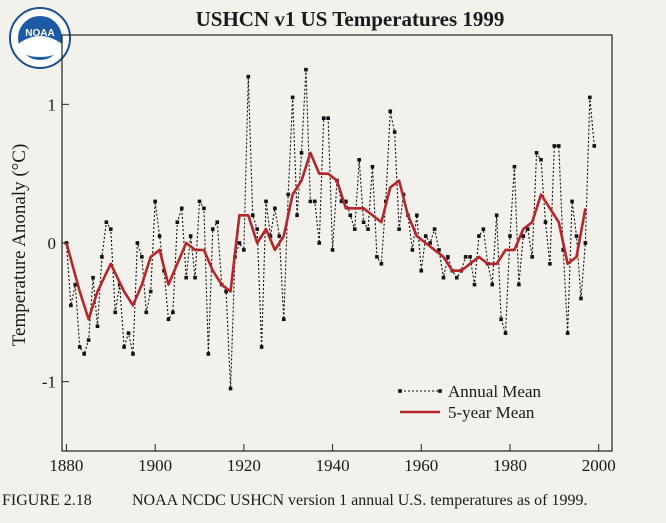 The width and height of the screenshot is (666, 523). What do you see at coordinates (400, 391) in the screenshot?
I see `legend-marker` at bounding box center [400, 391].